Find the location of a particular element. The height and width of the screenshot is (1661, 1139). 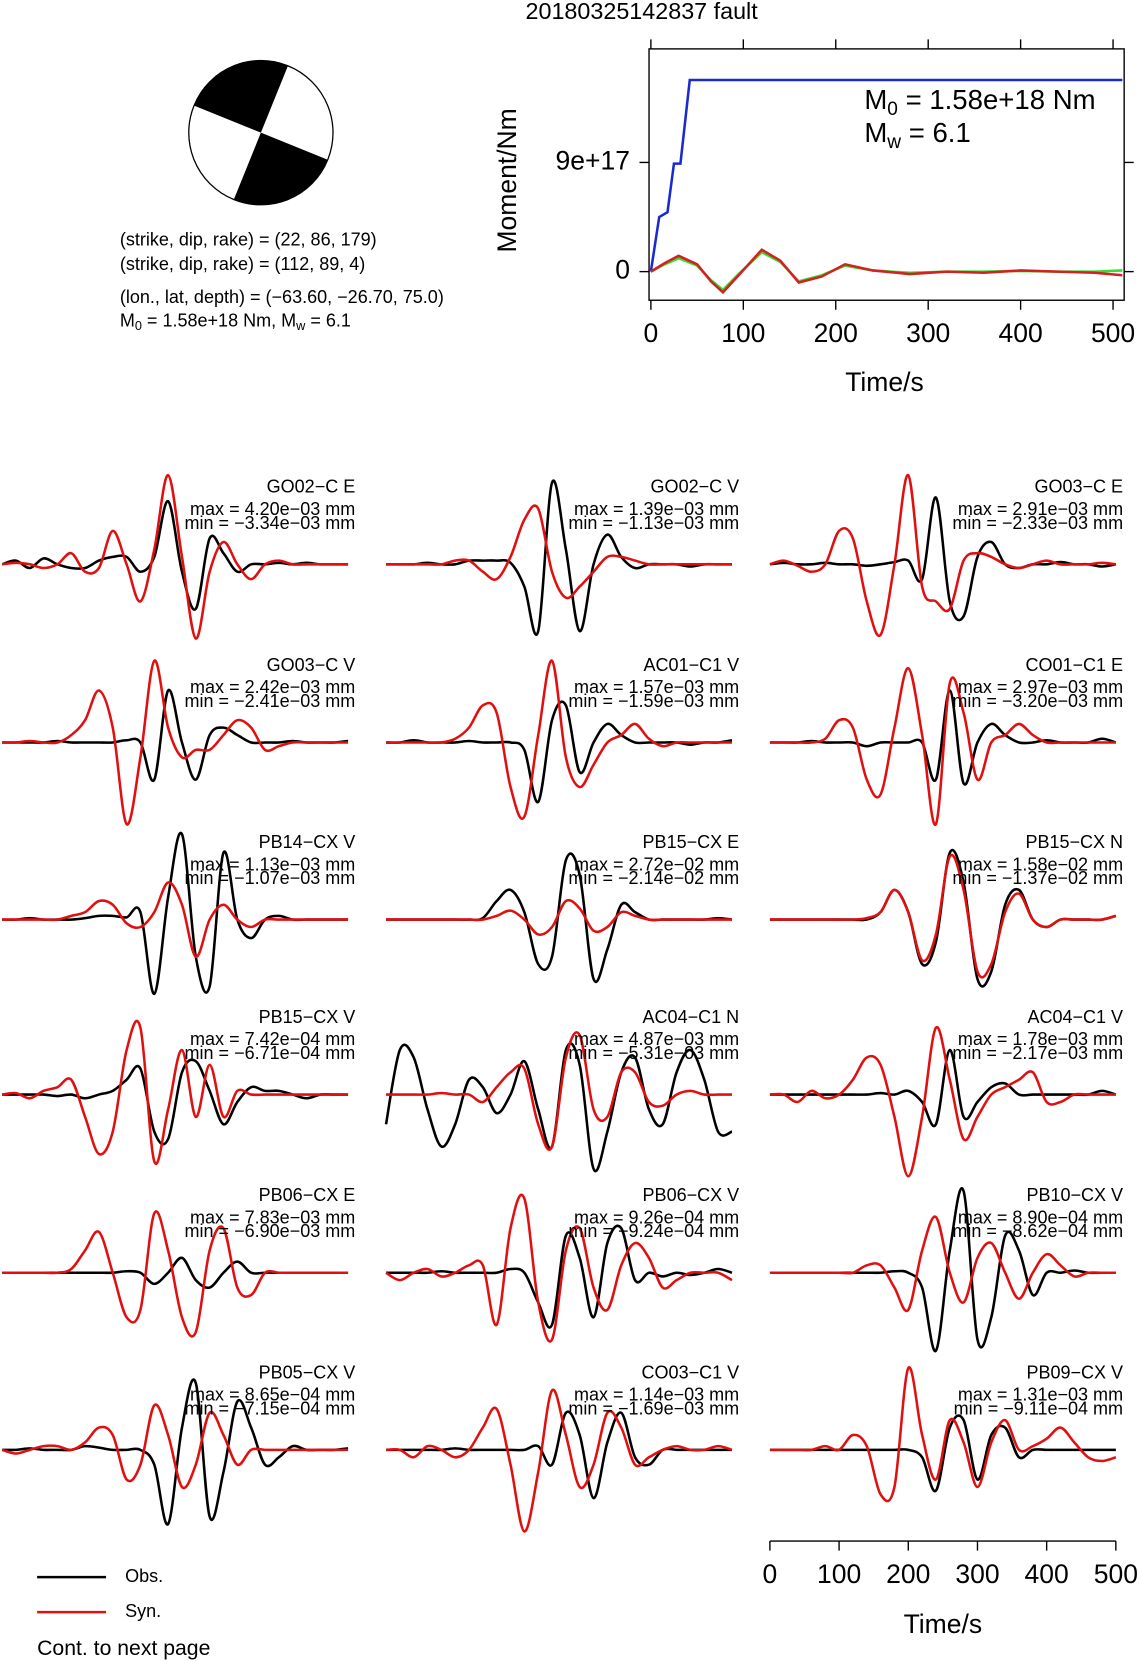

panel-max: max = 1.13e−03 mm is located at coordinates (272, 864).